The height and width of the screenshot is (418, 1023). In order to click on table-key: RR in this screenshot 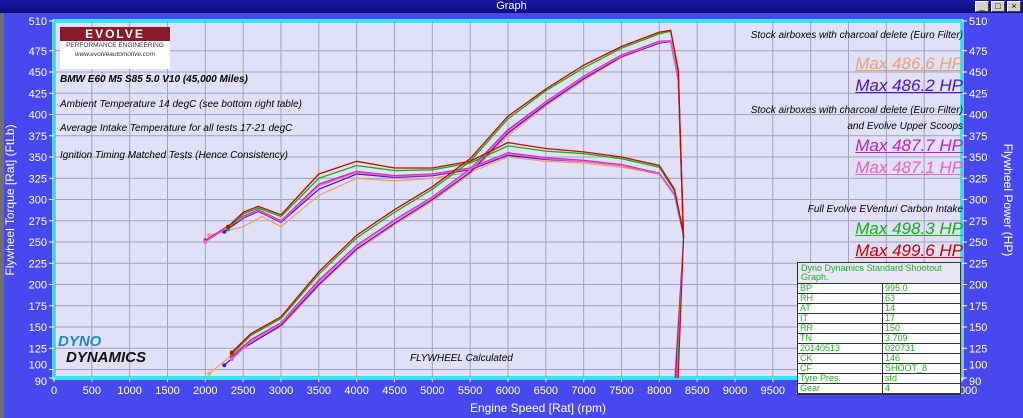, I will do `click(840, 328)`.